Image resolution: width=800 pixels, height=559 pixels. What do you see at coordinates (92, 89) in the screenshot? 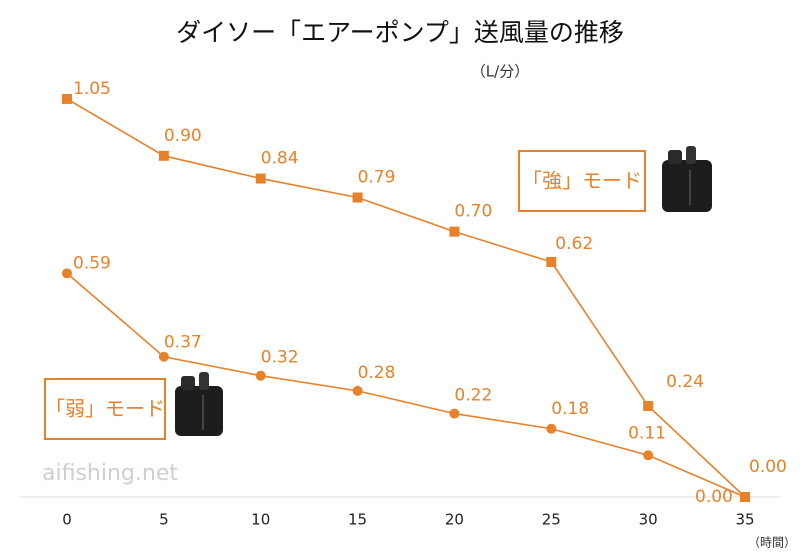
I see `data-label: 1.05` at bounding box center [92, 89].